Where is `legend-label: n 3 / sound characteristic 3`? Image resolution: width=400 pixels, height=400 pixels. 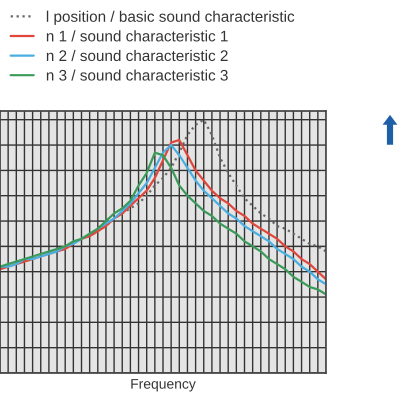 legend-label: n 3 / sound characteristic 3 is located at coordinates (137, 75).